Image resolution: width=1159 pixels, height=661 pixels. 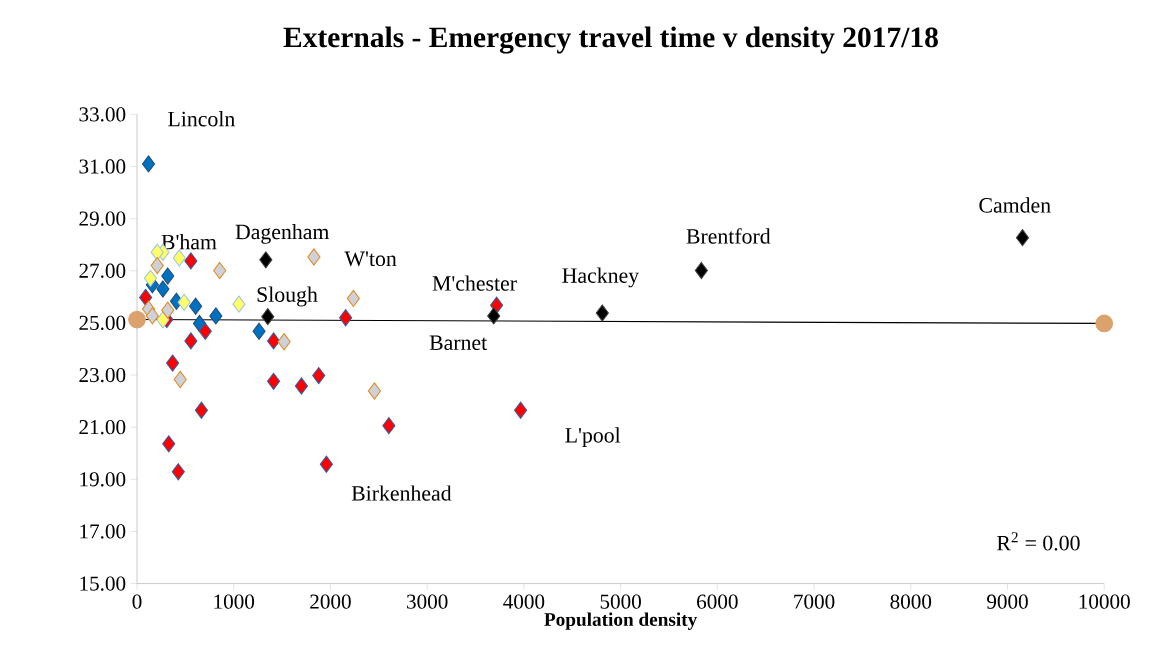 I want to click on annotation: Camden, so click(x=1015, y=205).